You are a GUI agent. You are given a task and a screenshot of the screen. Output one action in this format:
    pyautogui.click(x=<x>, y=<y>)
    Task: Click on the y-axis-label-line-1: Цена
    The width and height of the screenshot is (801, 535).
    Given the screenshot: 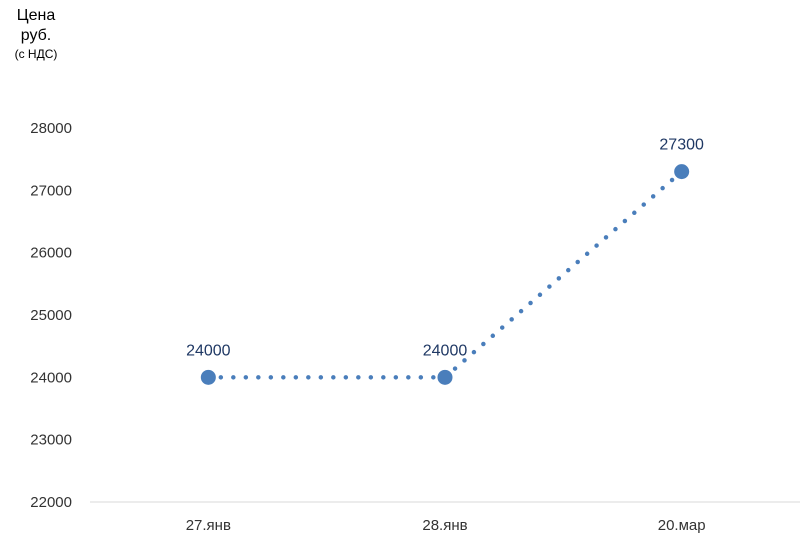 What is the action you would take?
    pyautogui.click(x=36, y=15)
    